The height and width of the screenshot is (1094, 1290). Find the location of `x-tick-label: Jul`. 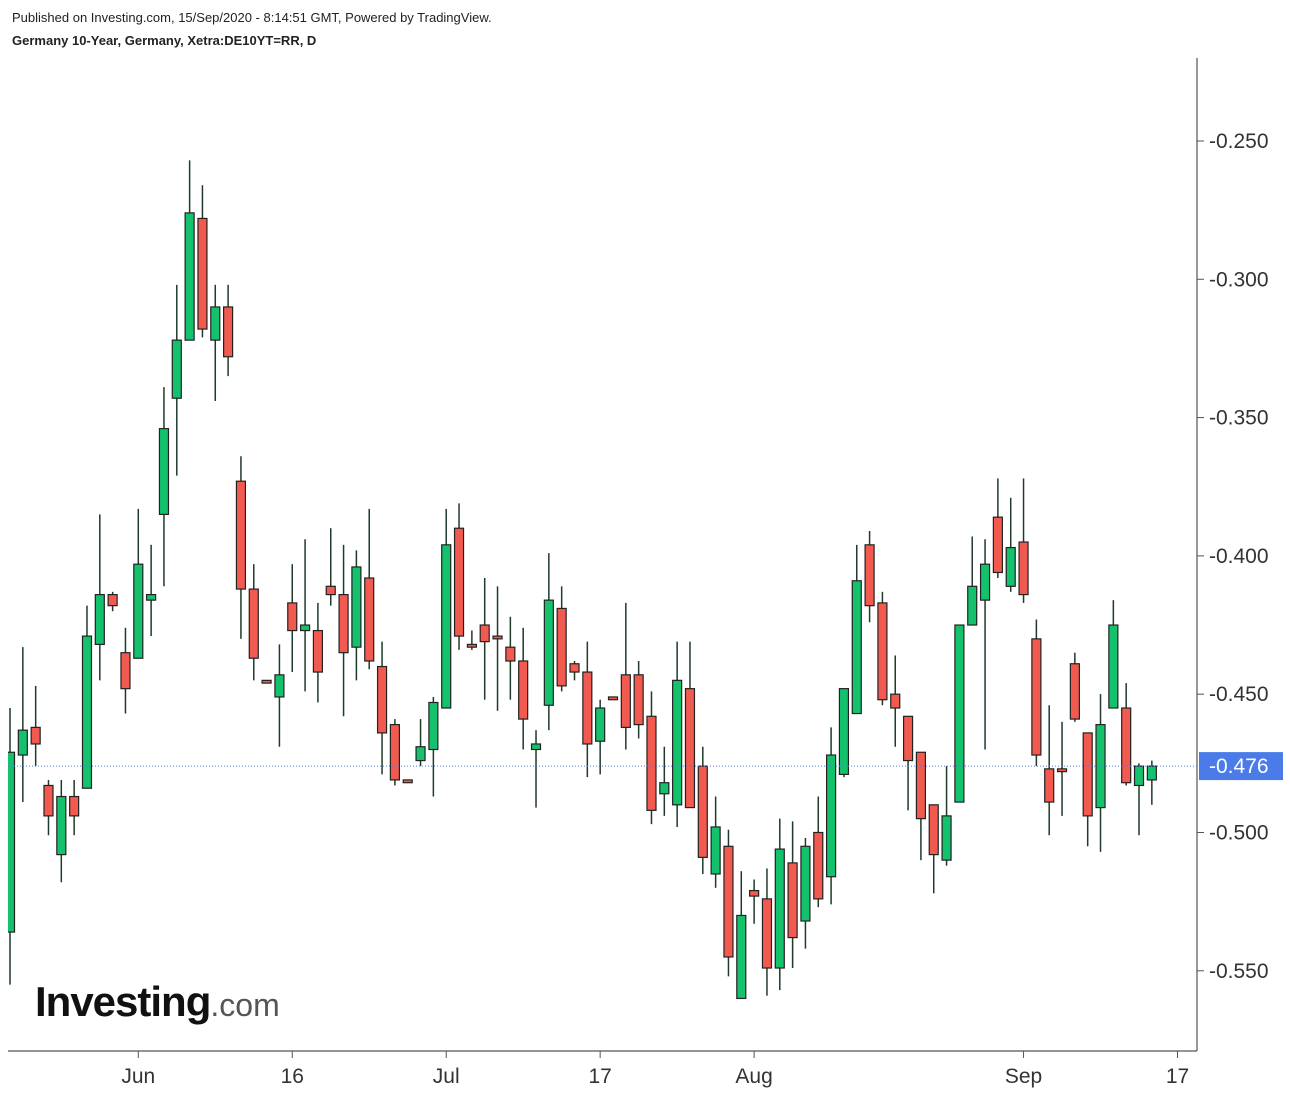

x-tick-label: Jul is located at coordinates (446, 1076).